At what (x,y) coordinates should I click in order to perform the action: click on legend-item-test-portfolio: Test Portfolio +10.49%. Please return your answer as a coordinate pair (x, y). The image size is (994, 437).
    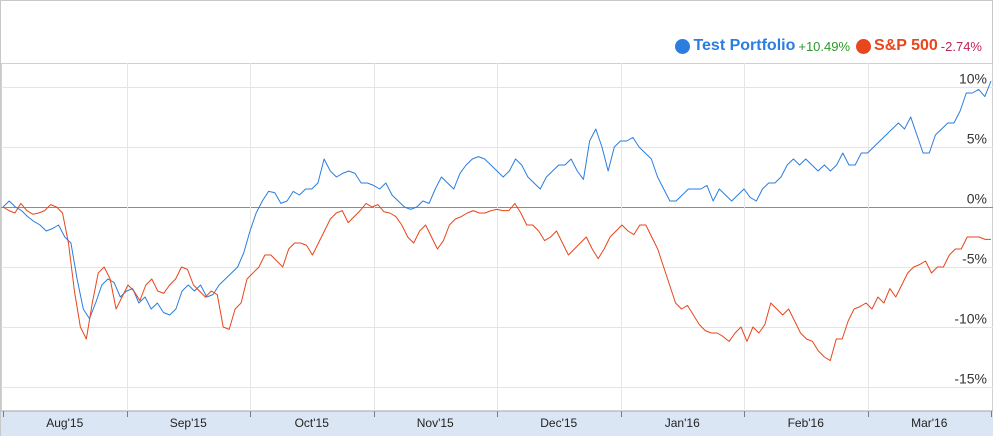
    Looking at the image, I should click on (762, 46).